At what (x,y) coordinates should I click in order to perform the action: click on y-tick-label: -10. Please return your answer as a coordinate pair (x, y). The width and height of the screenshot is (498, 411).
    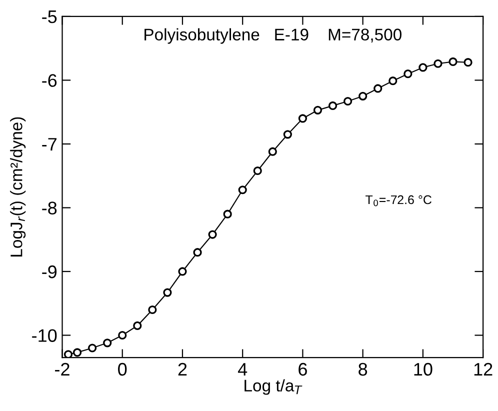
    Looking at the image, I should click on (44, 335).